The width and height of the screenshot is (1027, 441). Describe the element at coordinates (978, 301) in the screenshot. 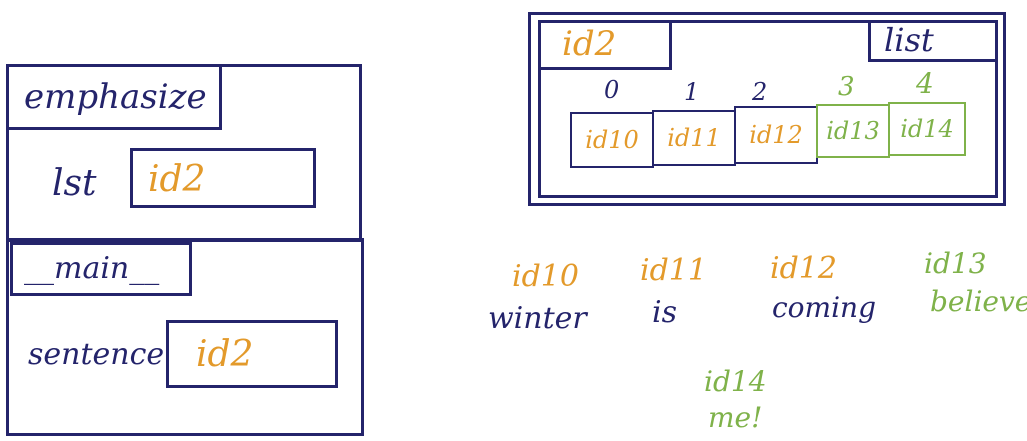

I see `value-object-text: believe` at that location.